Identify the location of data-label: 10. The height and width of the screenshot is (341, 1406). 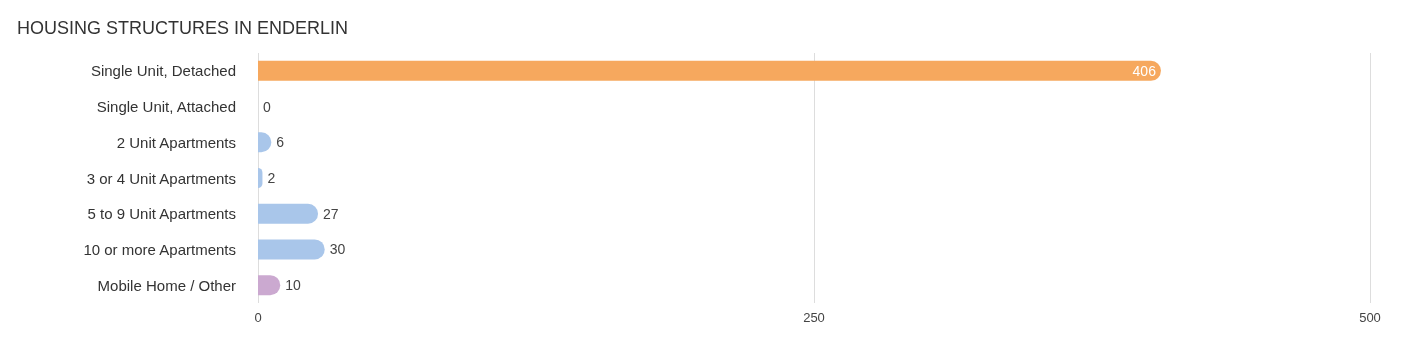
(293, 285).